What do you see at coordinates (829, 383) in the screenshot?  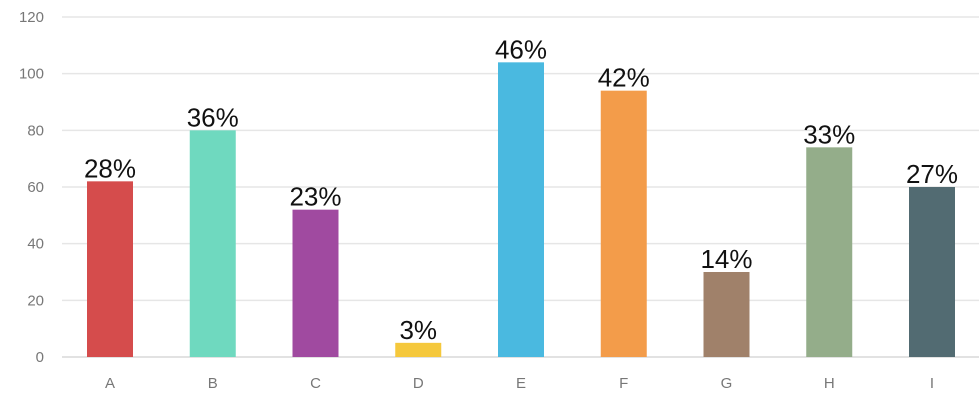 I see `x-tick-label: H` at bounding box center [829, 383].